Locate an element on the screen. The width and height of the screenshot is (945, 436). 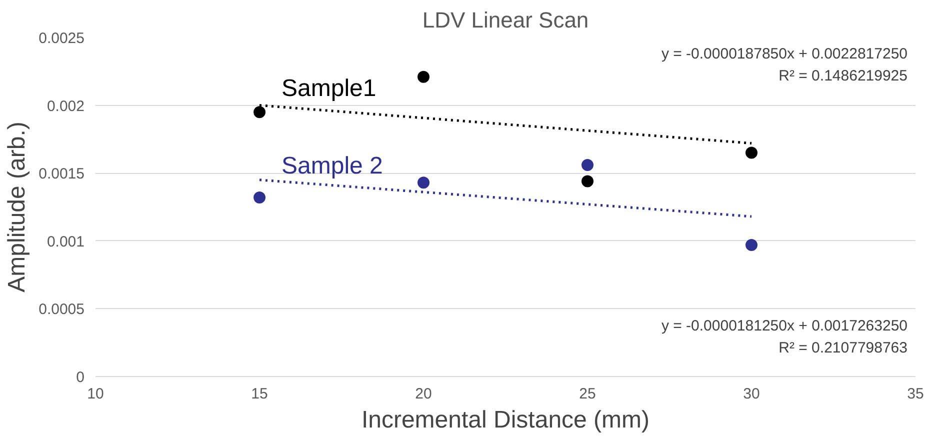
x-tick-label: 10 is located at coordinates (95, 394).